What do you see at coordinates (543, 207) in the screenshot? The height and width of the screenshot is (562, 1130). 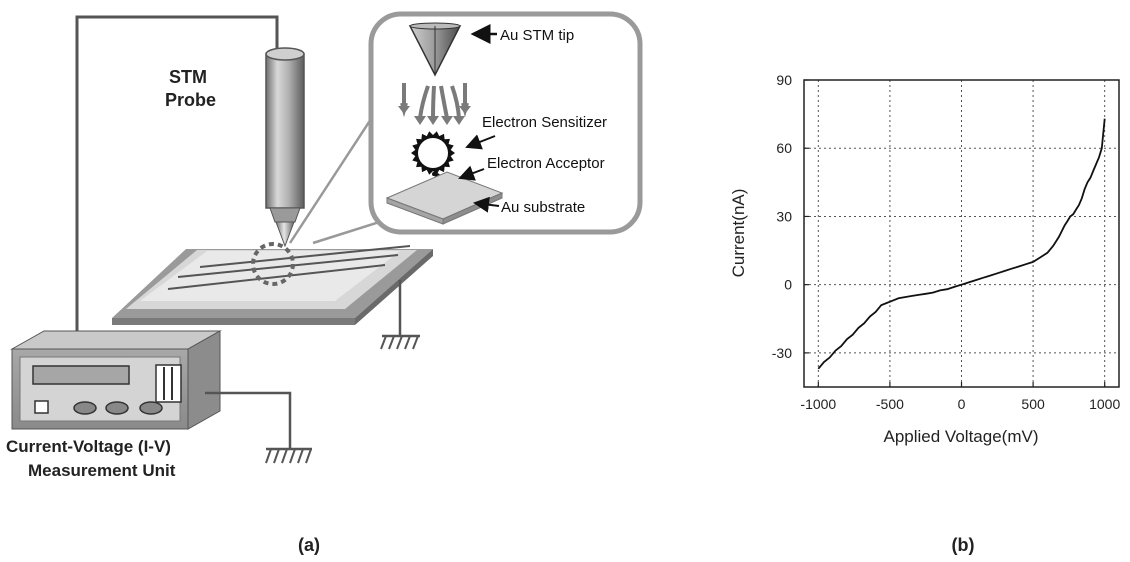 I see `substrate-label: Au substrate` at bounding box center [543, 207].